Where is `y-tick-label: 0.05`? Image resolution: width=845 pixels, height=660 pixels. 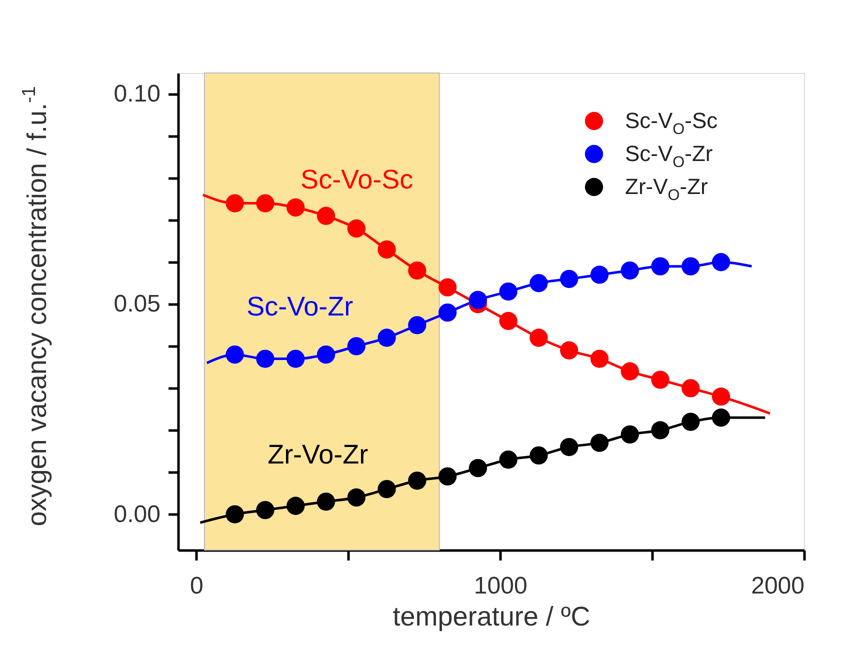
y-tick-label: 0.05 is located at coordinates (137, 304).